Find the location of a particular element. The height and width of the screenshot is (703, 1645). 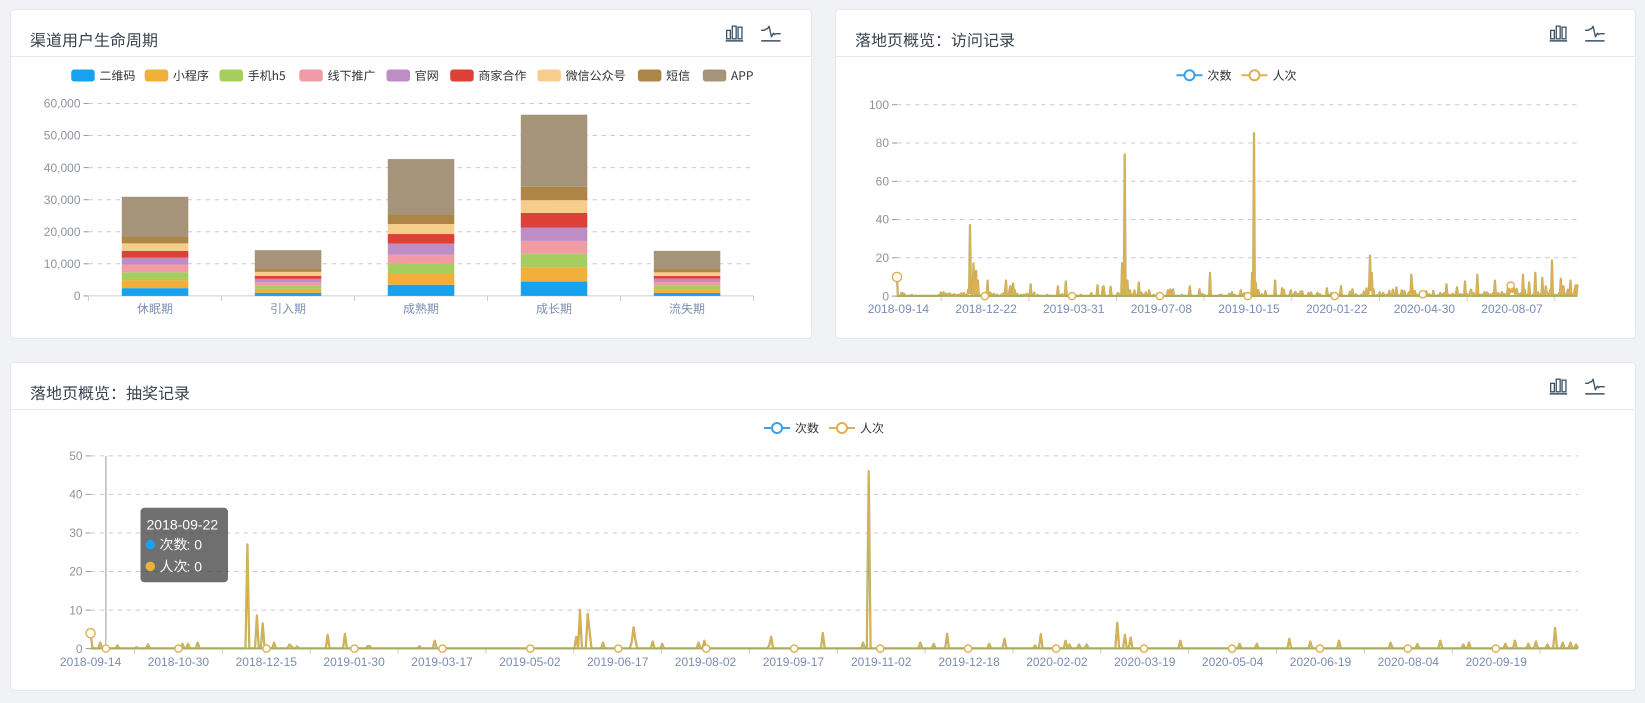

svg-text: 20,000 is located at coordinates (62, 232).